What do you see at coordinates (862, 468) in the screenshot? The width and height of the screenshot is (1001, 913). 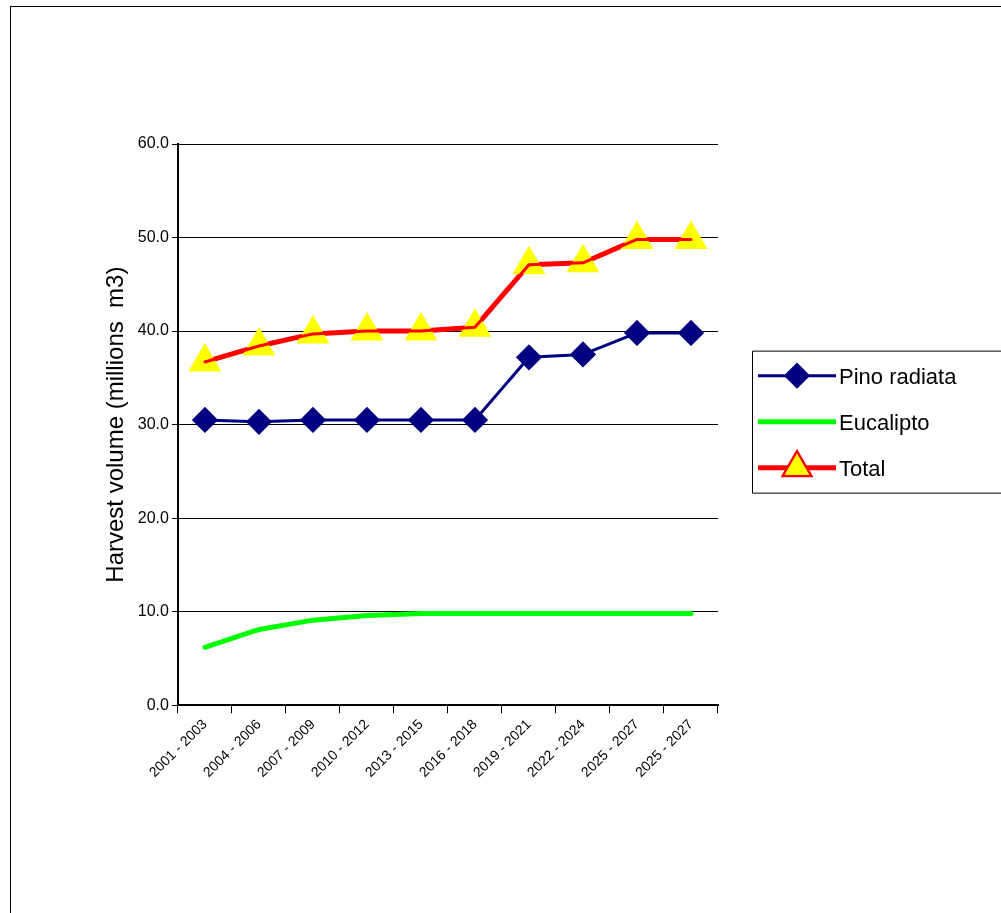 I see `legend-label: Total` at bounding box center [862, 468].